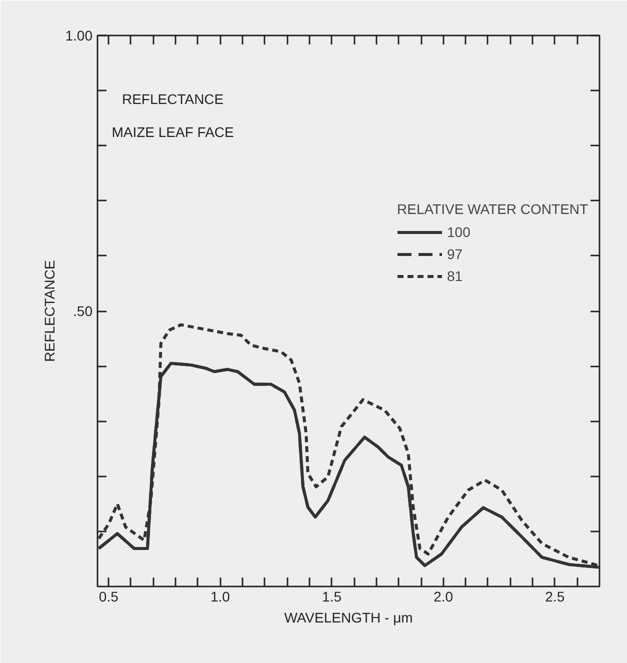 This screenshot has height=663, width=627. Describe the element at coordinates (173, 99) in the screenshot. I see `text: REFLECTANCE` at that location.